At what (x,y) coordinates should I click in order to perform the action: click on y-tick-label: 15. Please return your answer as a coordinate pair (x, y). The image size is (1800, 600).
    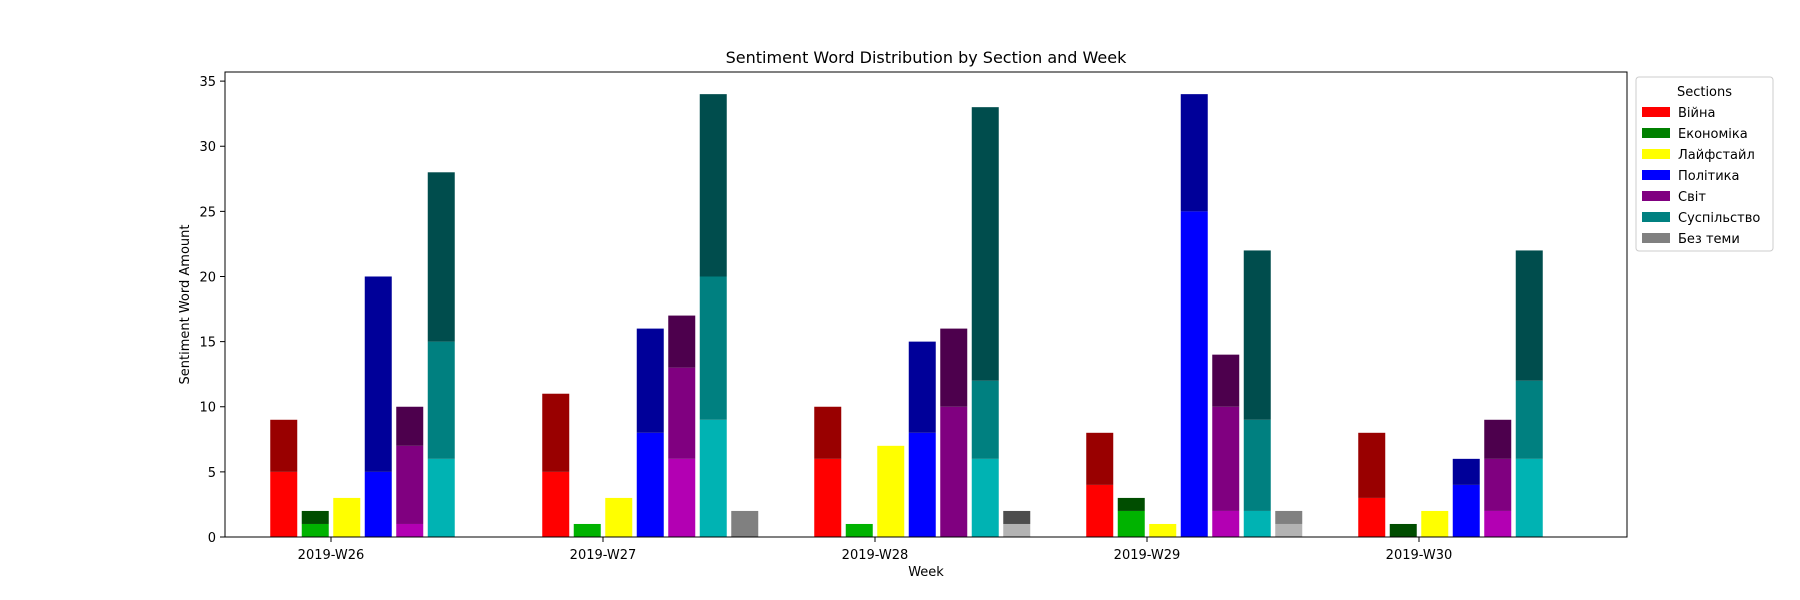
    Looking at the image, I should click on (207, 343).